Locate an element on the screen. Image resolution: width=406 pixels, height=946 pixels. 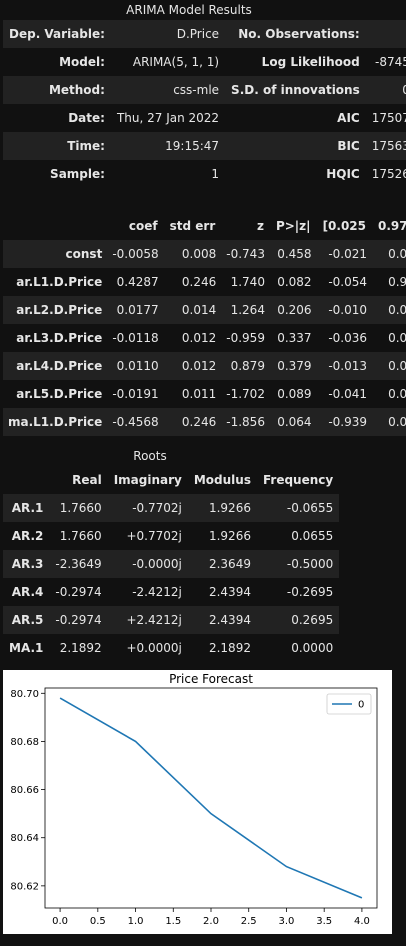
summary-value: 0.729 is located at coordinates (385, 90).